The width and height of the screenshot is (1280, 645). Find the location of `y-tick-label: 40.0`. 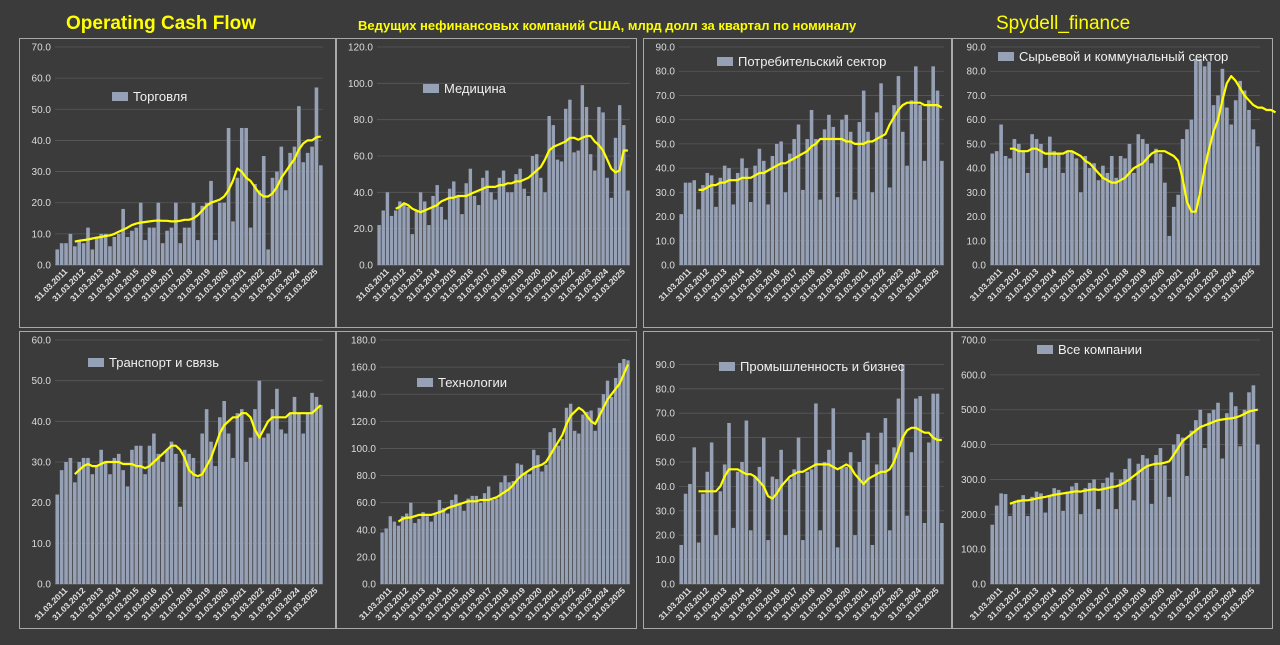

y-tick-label: 40.0 is located at coordinates (666, 169).